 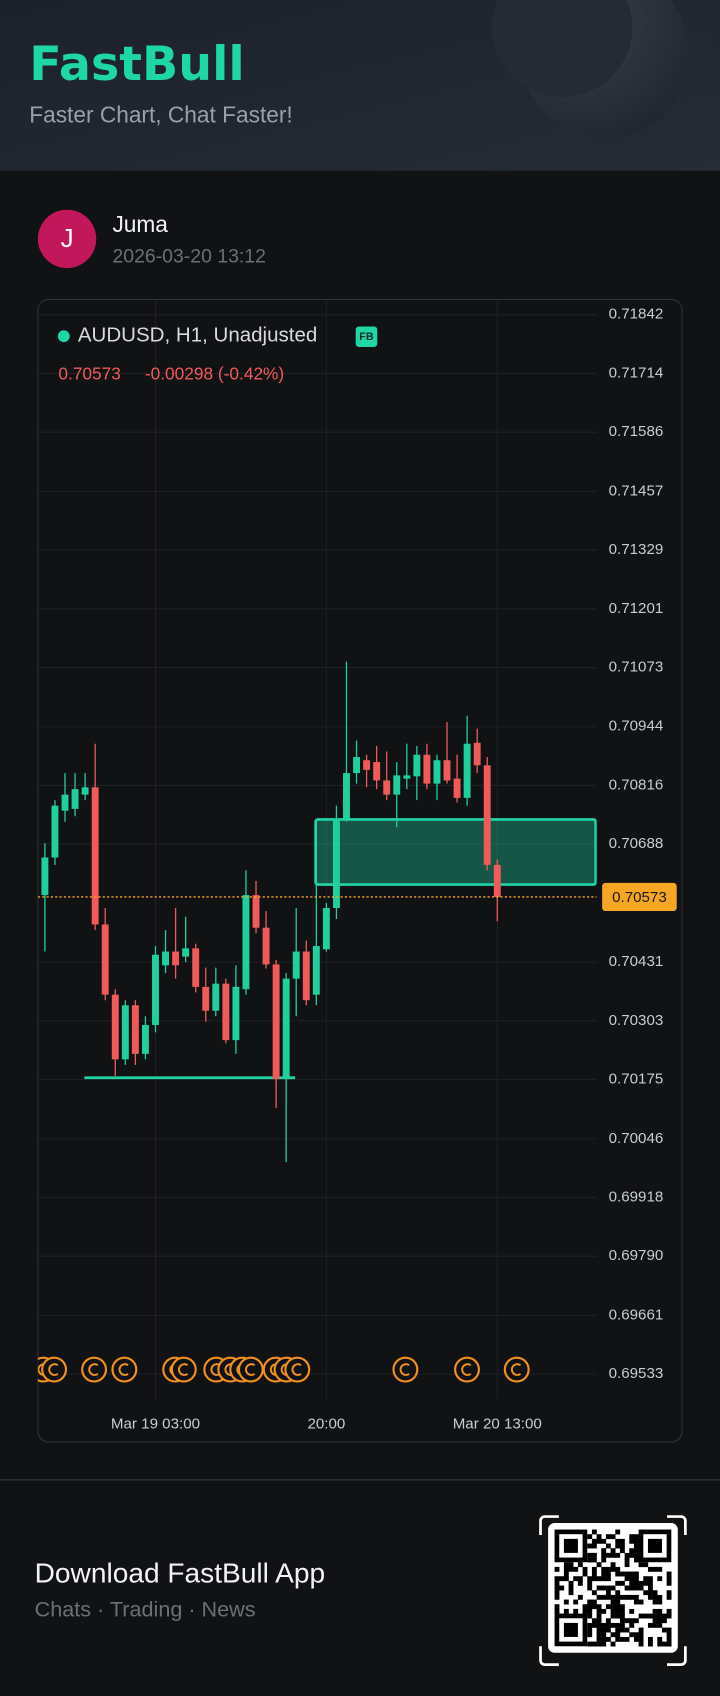 I want to click on zone, so click(x=455, y=852).